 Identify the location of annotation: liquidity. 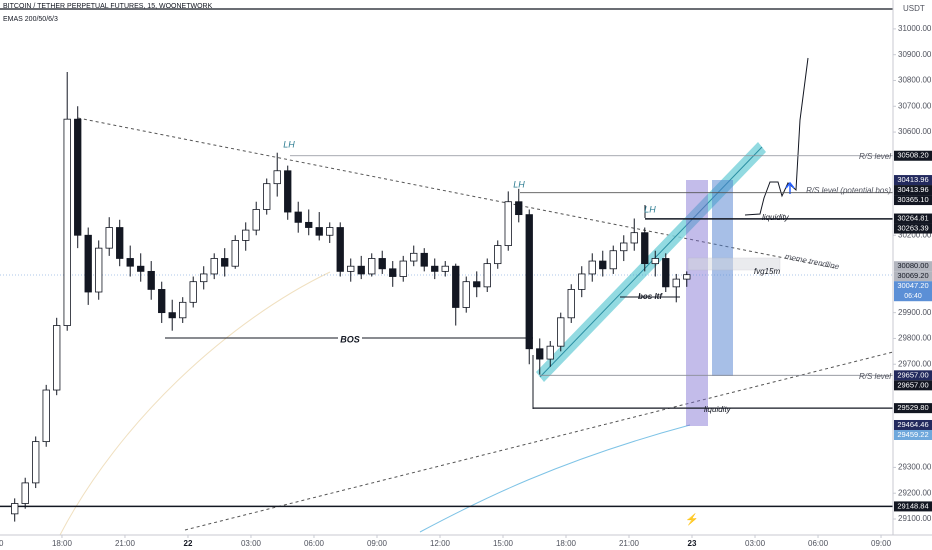
(776, 217).